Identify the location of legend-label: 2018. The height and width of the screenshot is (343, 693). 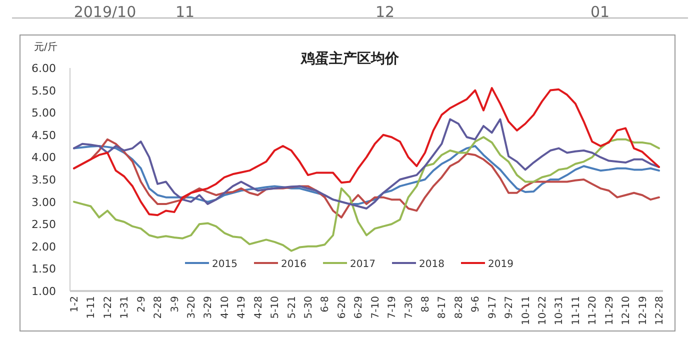
(431, 264).